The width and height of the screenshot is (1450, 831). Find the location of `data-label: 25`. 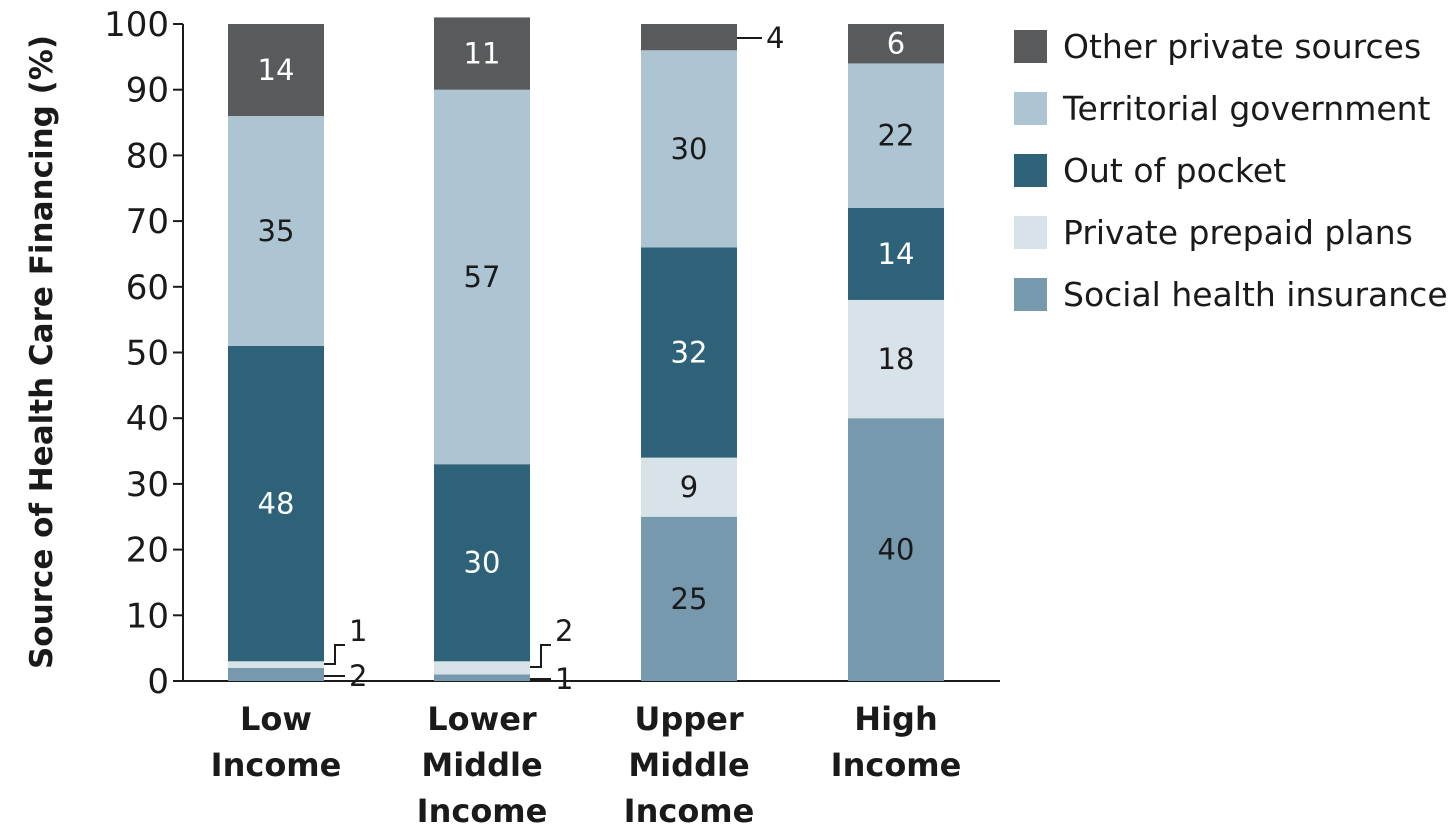

data-label: 25 is located at coordinates (689, 599).